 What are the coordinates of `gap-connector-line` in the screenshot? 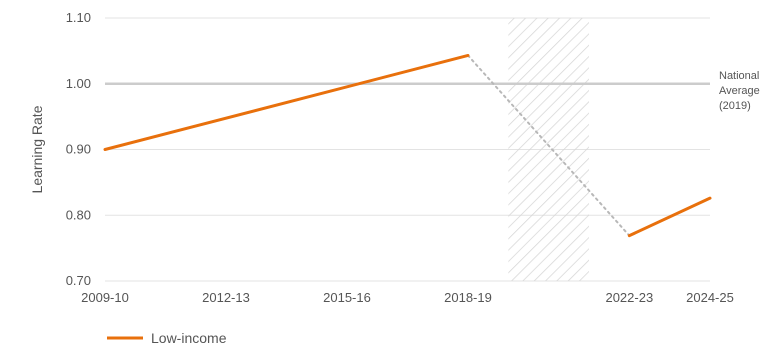 It's located at (549, 145).